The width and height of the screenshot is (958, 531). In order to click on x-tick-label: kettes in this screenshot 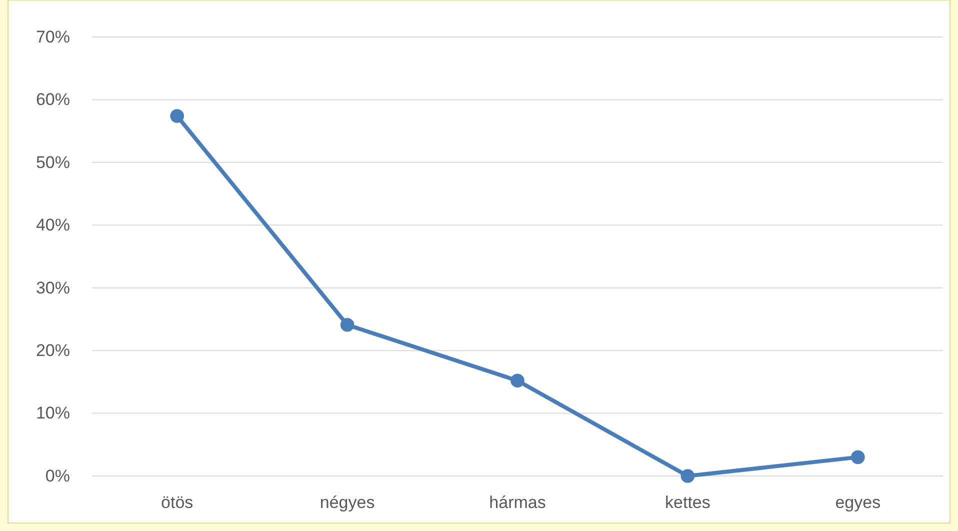, I will do `click(687, 502)`.